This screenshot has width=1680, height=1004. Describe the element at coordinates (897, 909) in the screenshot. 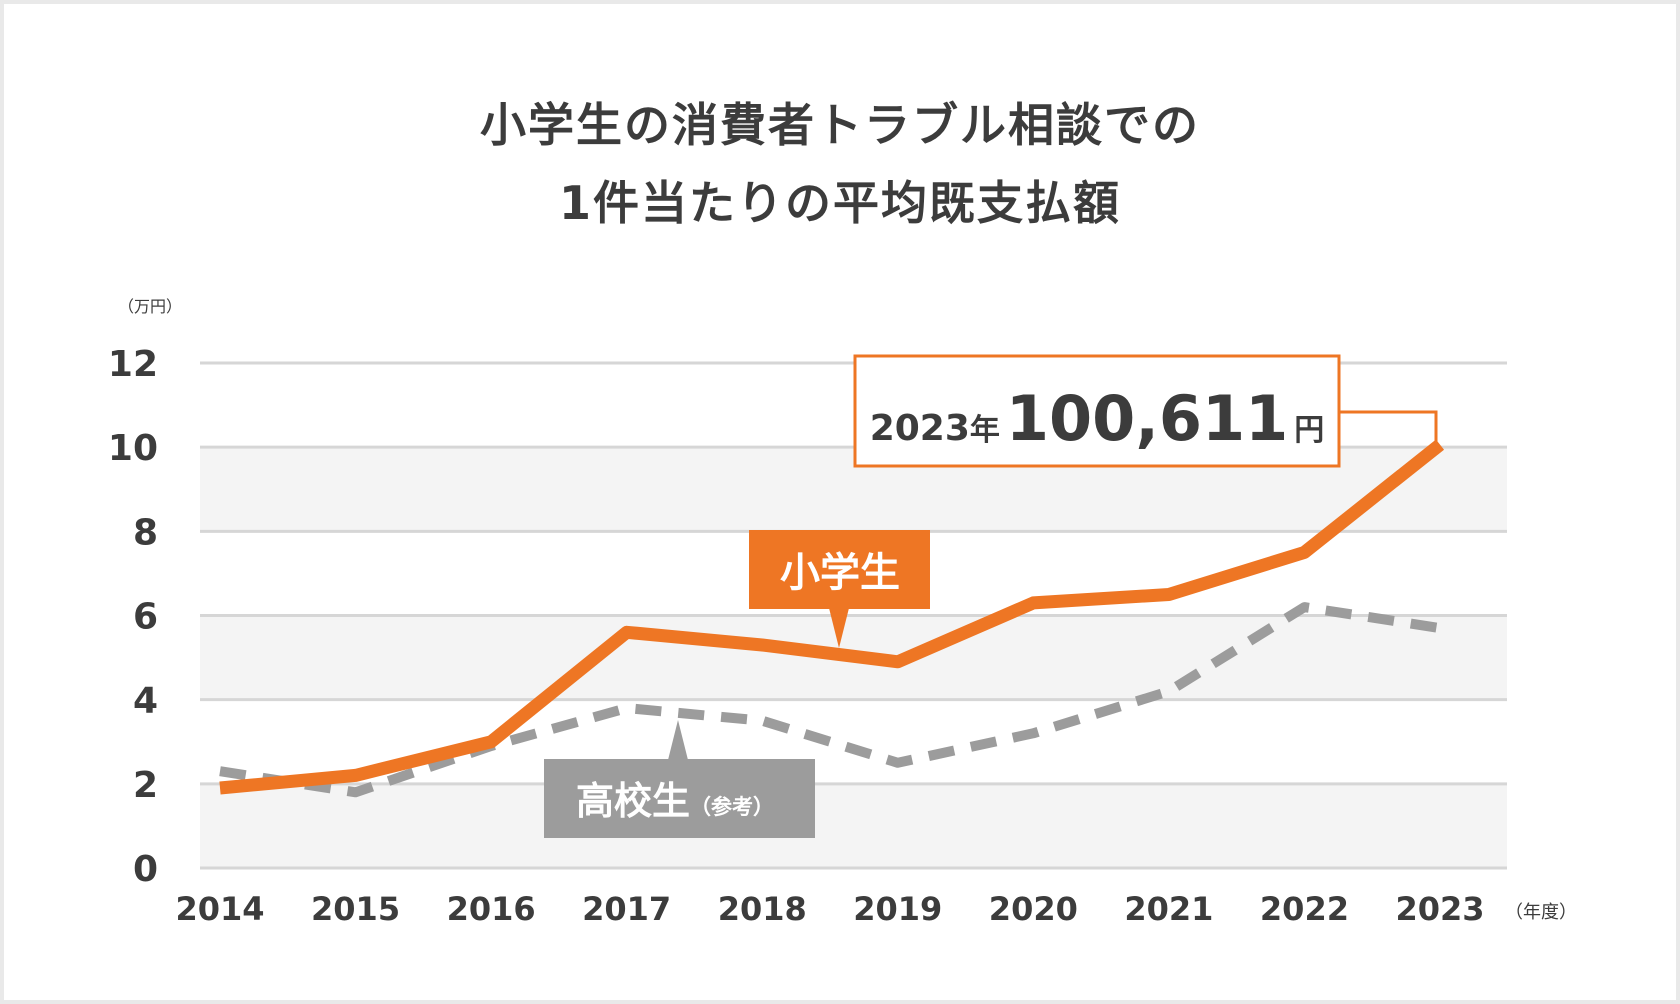

I see `x-tick-label: 2019` at that location.